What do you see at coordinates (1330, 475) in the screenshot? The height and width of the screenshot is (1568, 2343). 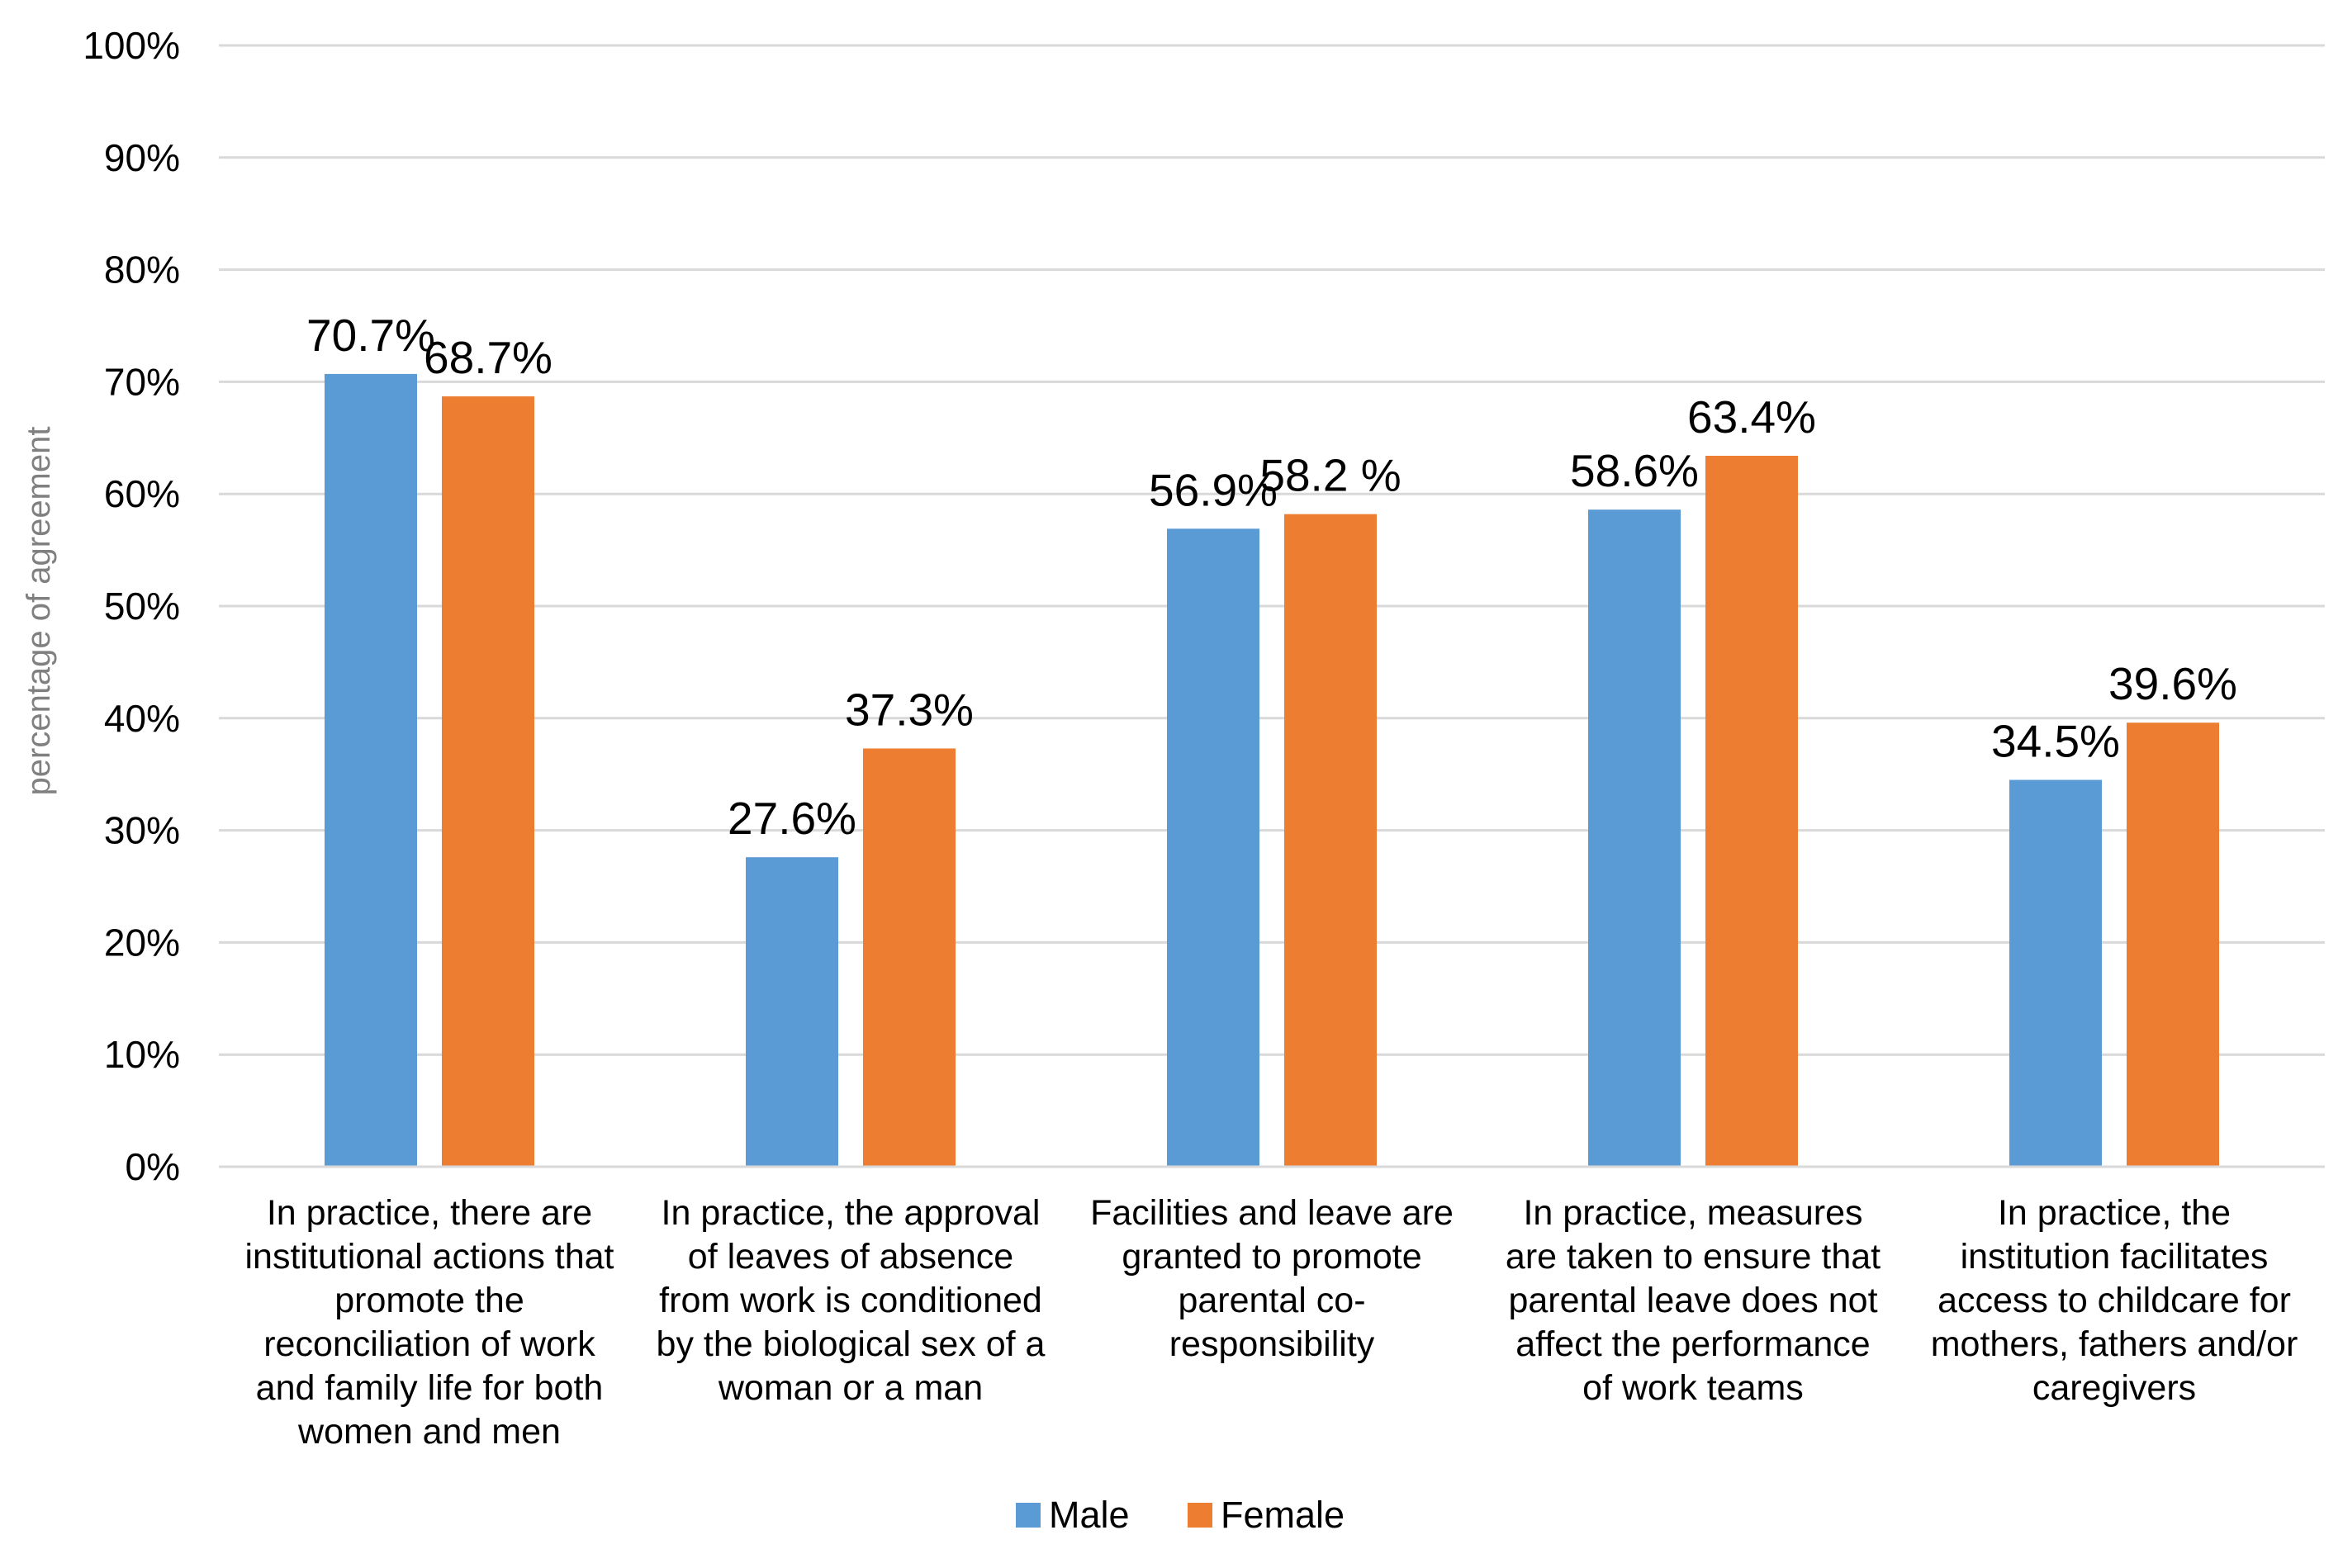 I see `data-label-female: 58.2 %` at bounding box center [1330, 475].